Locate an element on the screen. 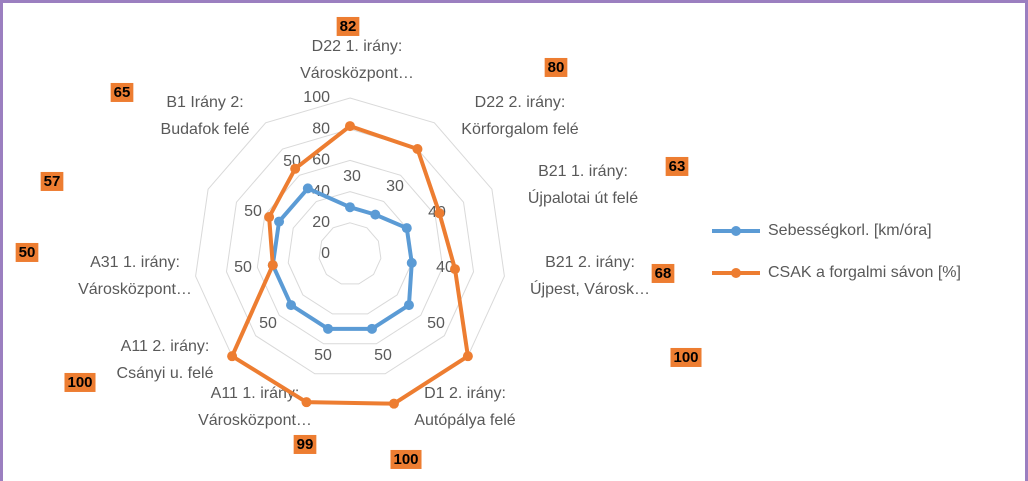 Image resolution: width=1028 pixels, height=481 pixels. category-label: B1 Irány 2: is located at coordinates (204, 102).